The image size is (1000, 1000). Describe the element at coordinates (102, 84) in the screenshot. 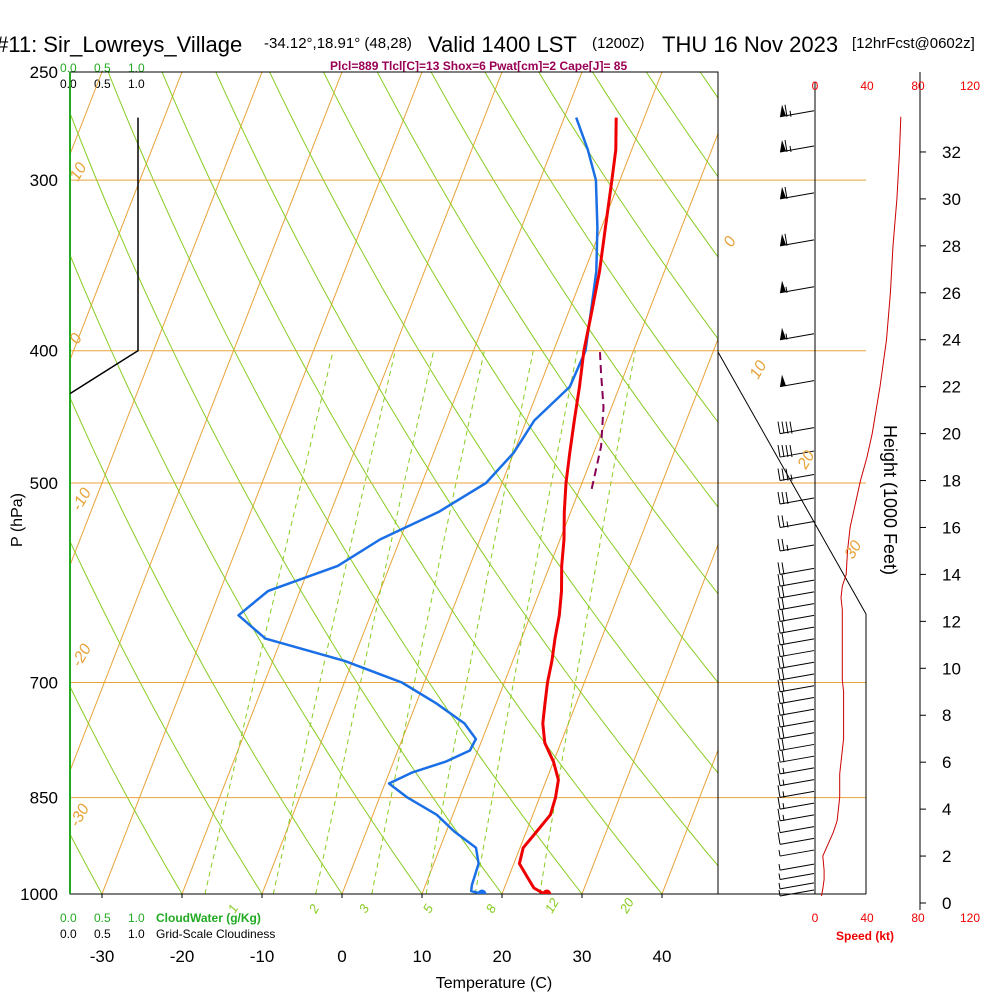

I see `cloudiness-scale-top: 0.0 0.5 1.0` at that location.